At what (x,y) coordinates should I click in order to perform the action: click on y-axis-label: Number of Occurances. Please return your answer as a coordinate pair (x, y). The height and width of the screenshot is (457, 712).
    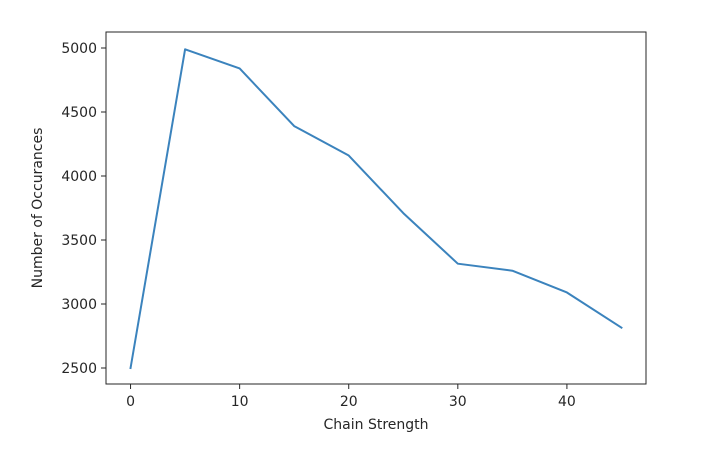
    Looking at the image, I should click on (38, 208).